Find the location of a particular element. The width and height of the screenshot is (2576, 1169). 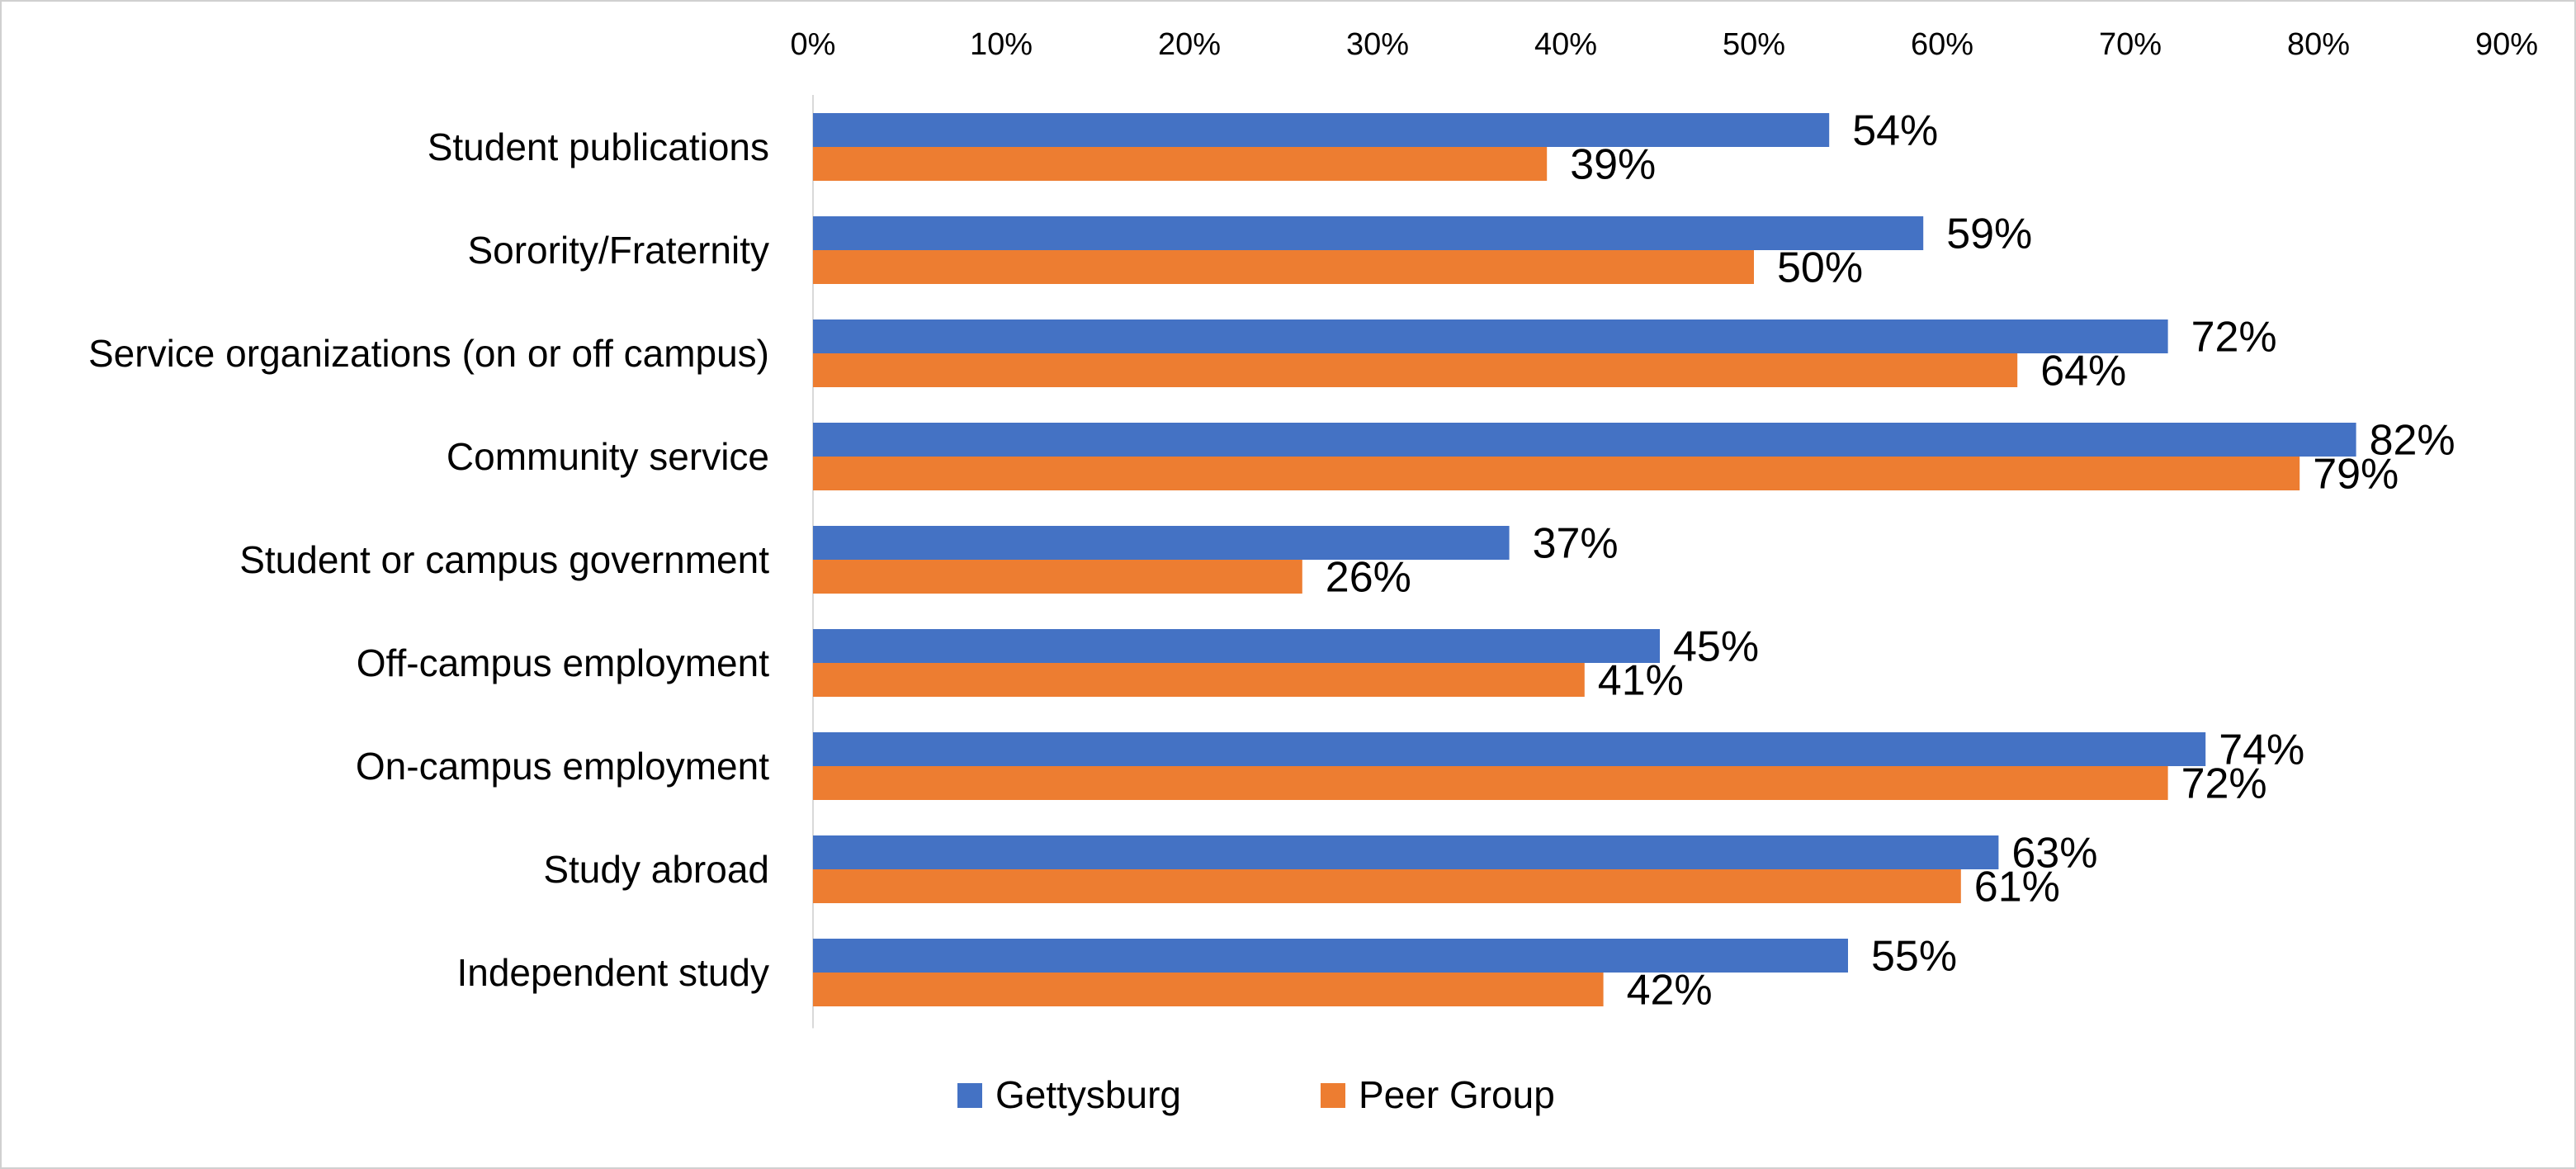

data-label-peer-group: 39% is located at coordinates (1613, 165).